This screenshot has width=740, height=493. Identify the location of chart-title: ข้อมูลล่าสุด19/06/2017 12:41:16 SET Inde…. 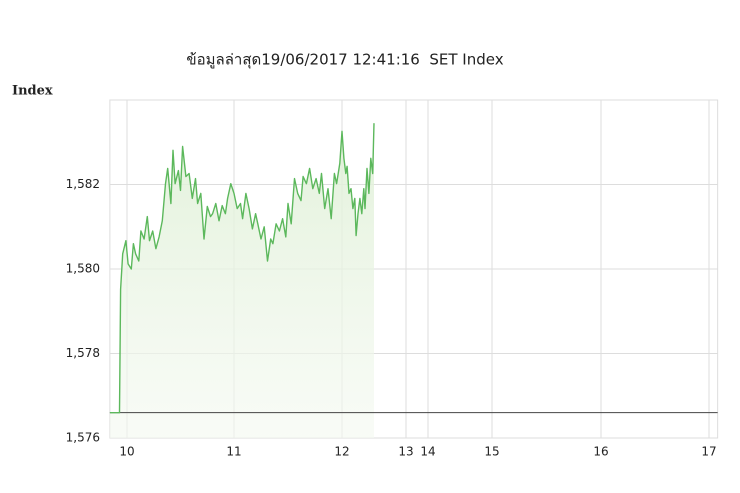
(344, 60).